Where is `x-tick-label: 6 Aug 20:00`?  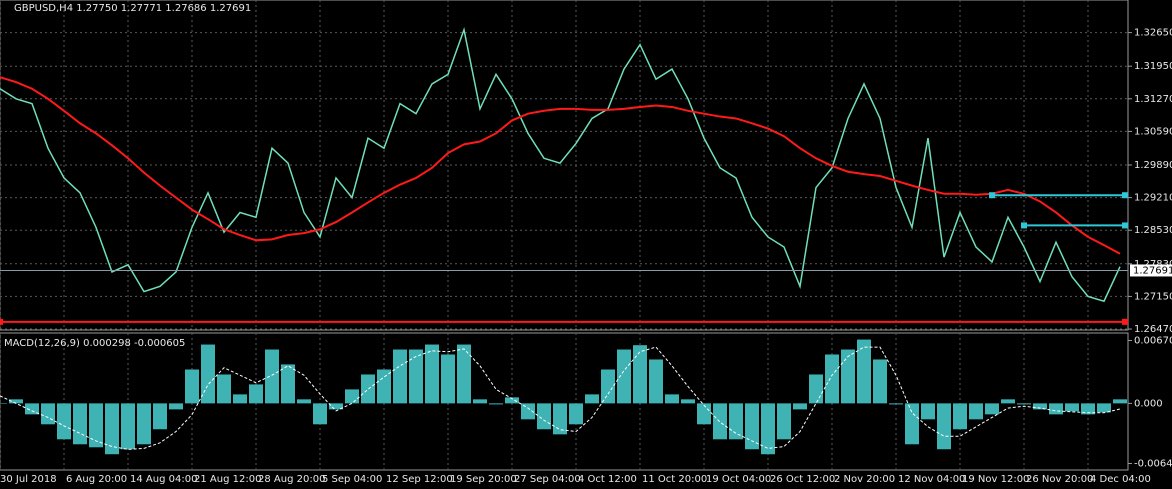 x-tick-label: 6 Aug 20:00 is located at coordinates (96, 479).